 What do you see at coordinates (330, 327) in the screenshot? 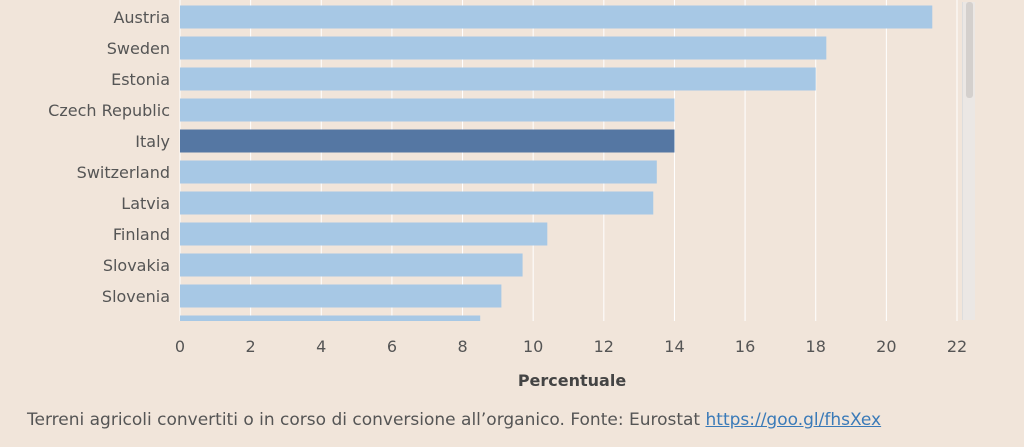
I see `bar-spain` at bounding box center [330, 327].